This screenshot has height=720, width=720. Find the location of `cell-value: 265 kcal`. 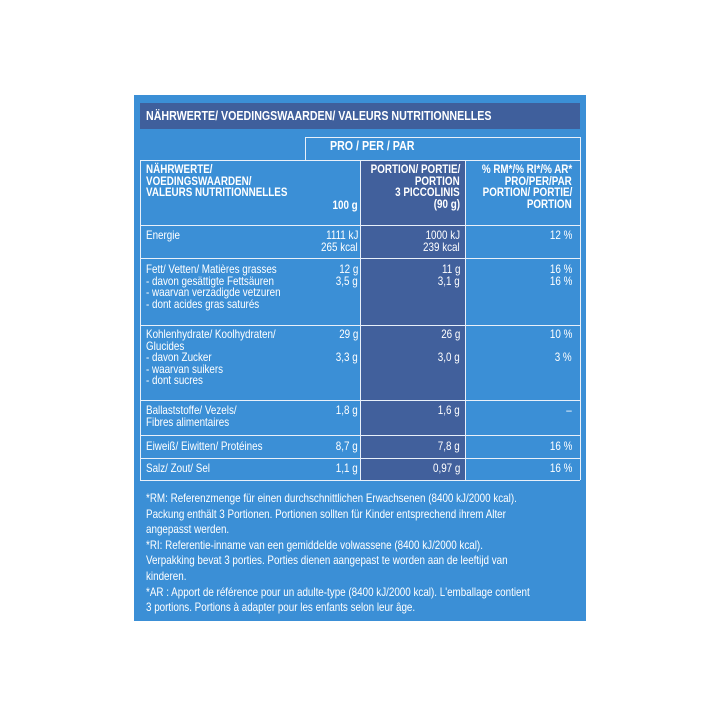

cell-value: 265 kcal is located at coordinates (339, 246).